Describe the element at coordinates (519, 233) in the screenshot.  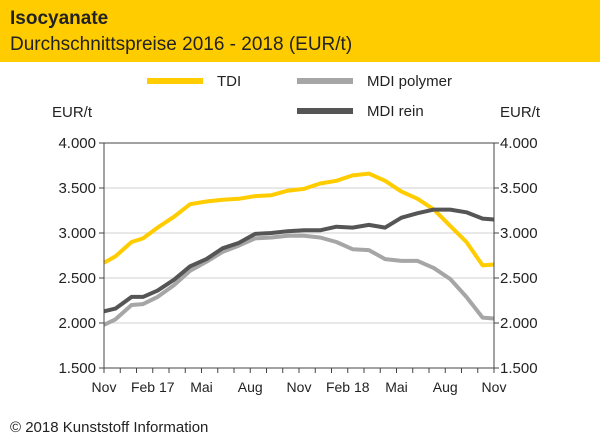
I see `y-tick-label-right: 3.000` at that location.